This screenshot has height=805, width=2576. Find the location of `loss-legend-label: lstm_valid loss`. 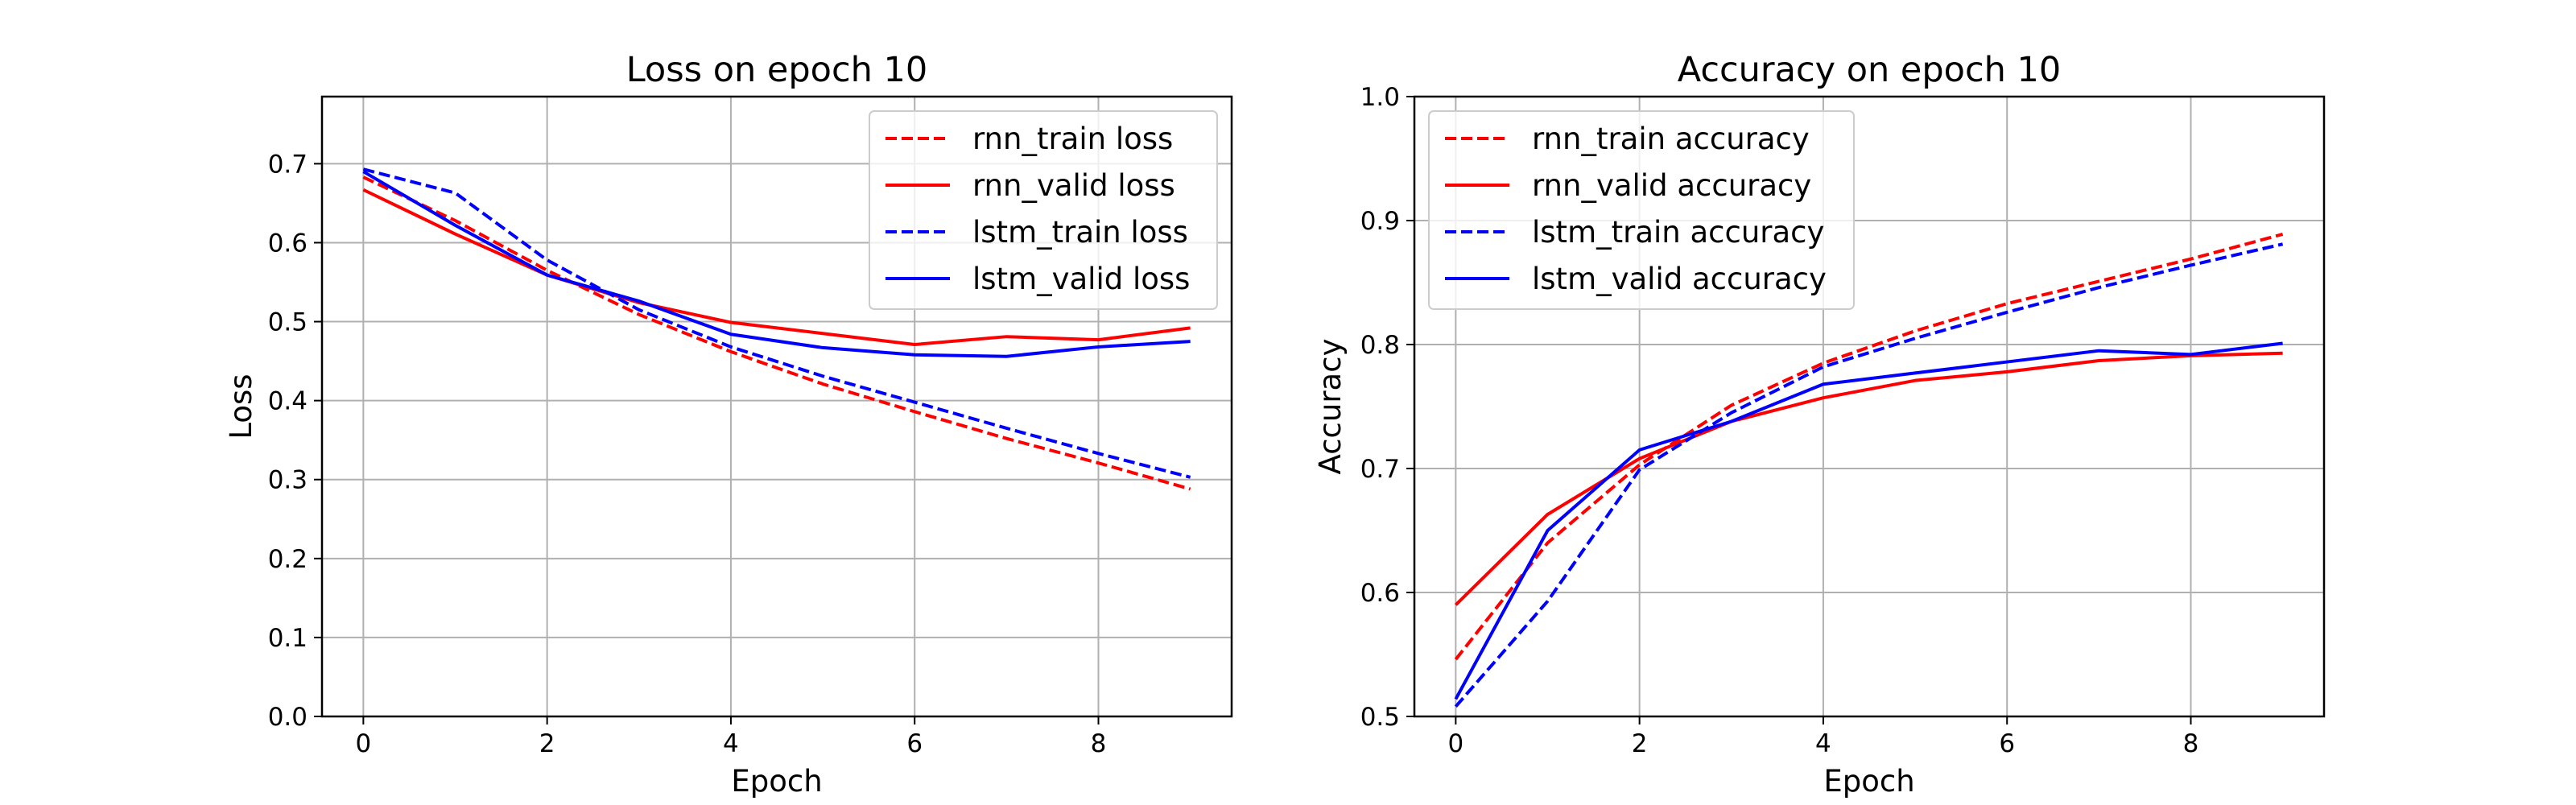

loss-legend-label: lstm_valid loss is located at coordinates (1081, 279).